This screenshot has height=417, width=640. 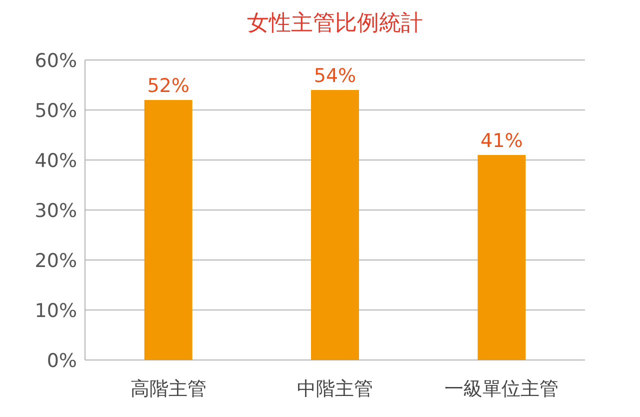 What do you see at coordinates (61, 361) in the screenshot?
I see `y-tick-label: 0%` at bounding box center [61, 361].